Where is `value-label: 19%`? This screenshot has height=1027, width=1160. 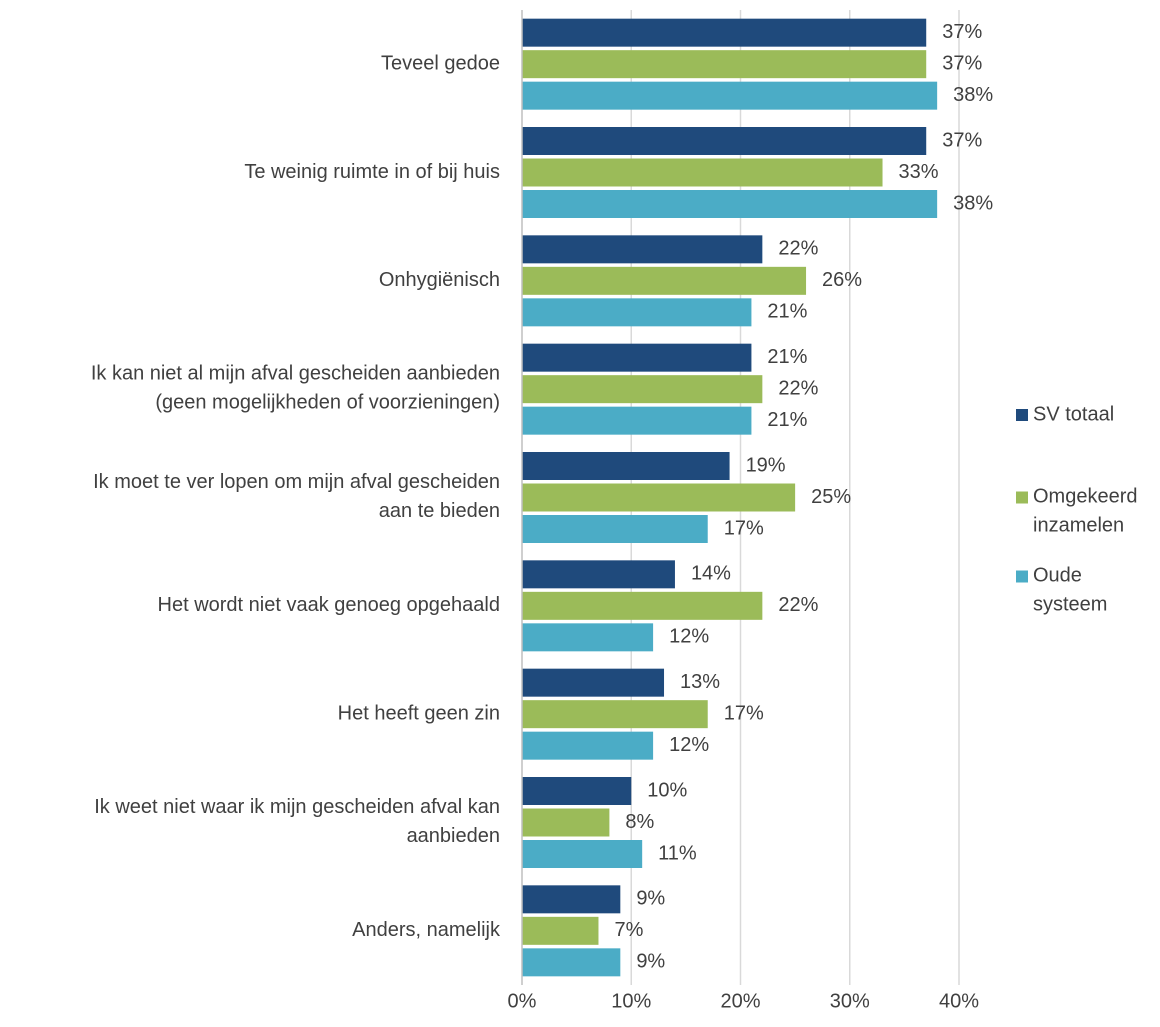
value-label: 19% is located at coordinates (766, 465).